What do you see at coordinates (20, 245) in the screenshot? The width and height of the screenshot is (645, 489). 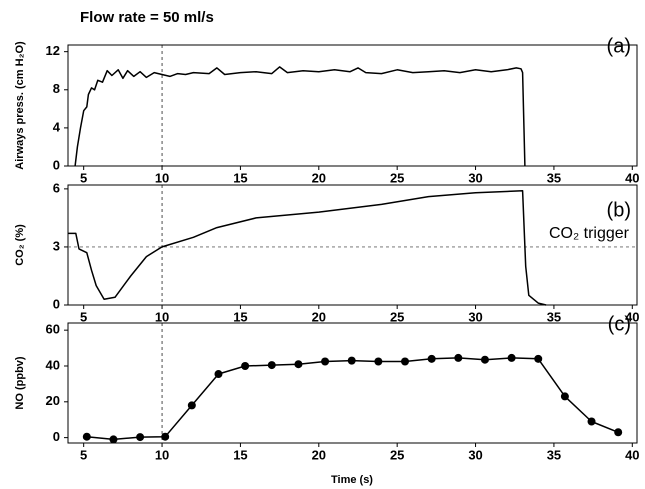 I see `y-axis-label: CO₂ (%)` at bounding box center [20, 245].